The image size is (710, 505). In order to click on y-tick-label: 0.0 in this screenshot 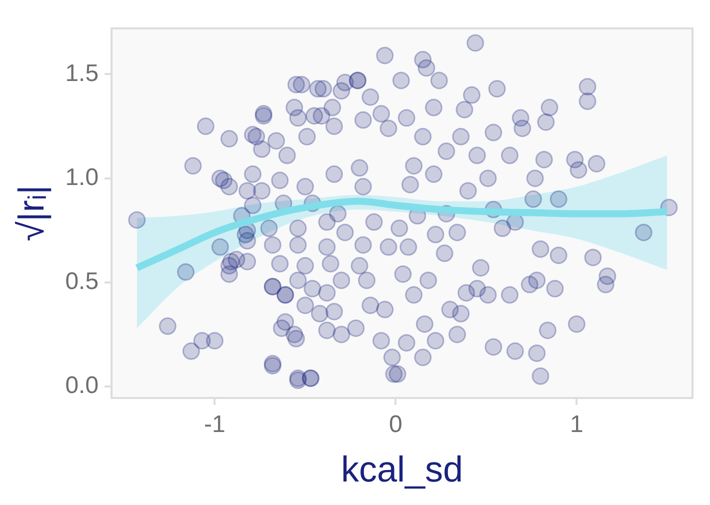, I will do `click(82, 386)`.